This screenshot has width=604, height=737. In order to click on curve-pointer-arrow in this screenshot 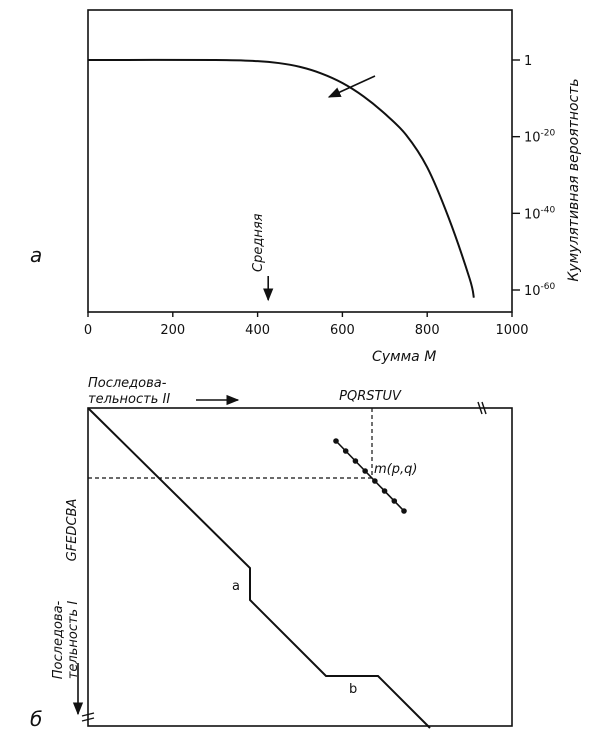, I will do `click(351, 86)`.